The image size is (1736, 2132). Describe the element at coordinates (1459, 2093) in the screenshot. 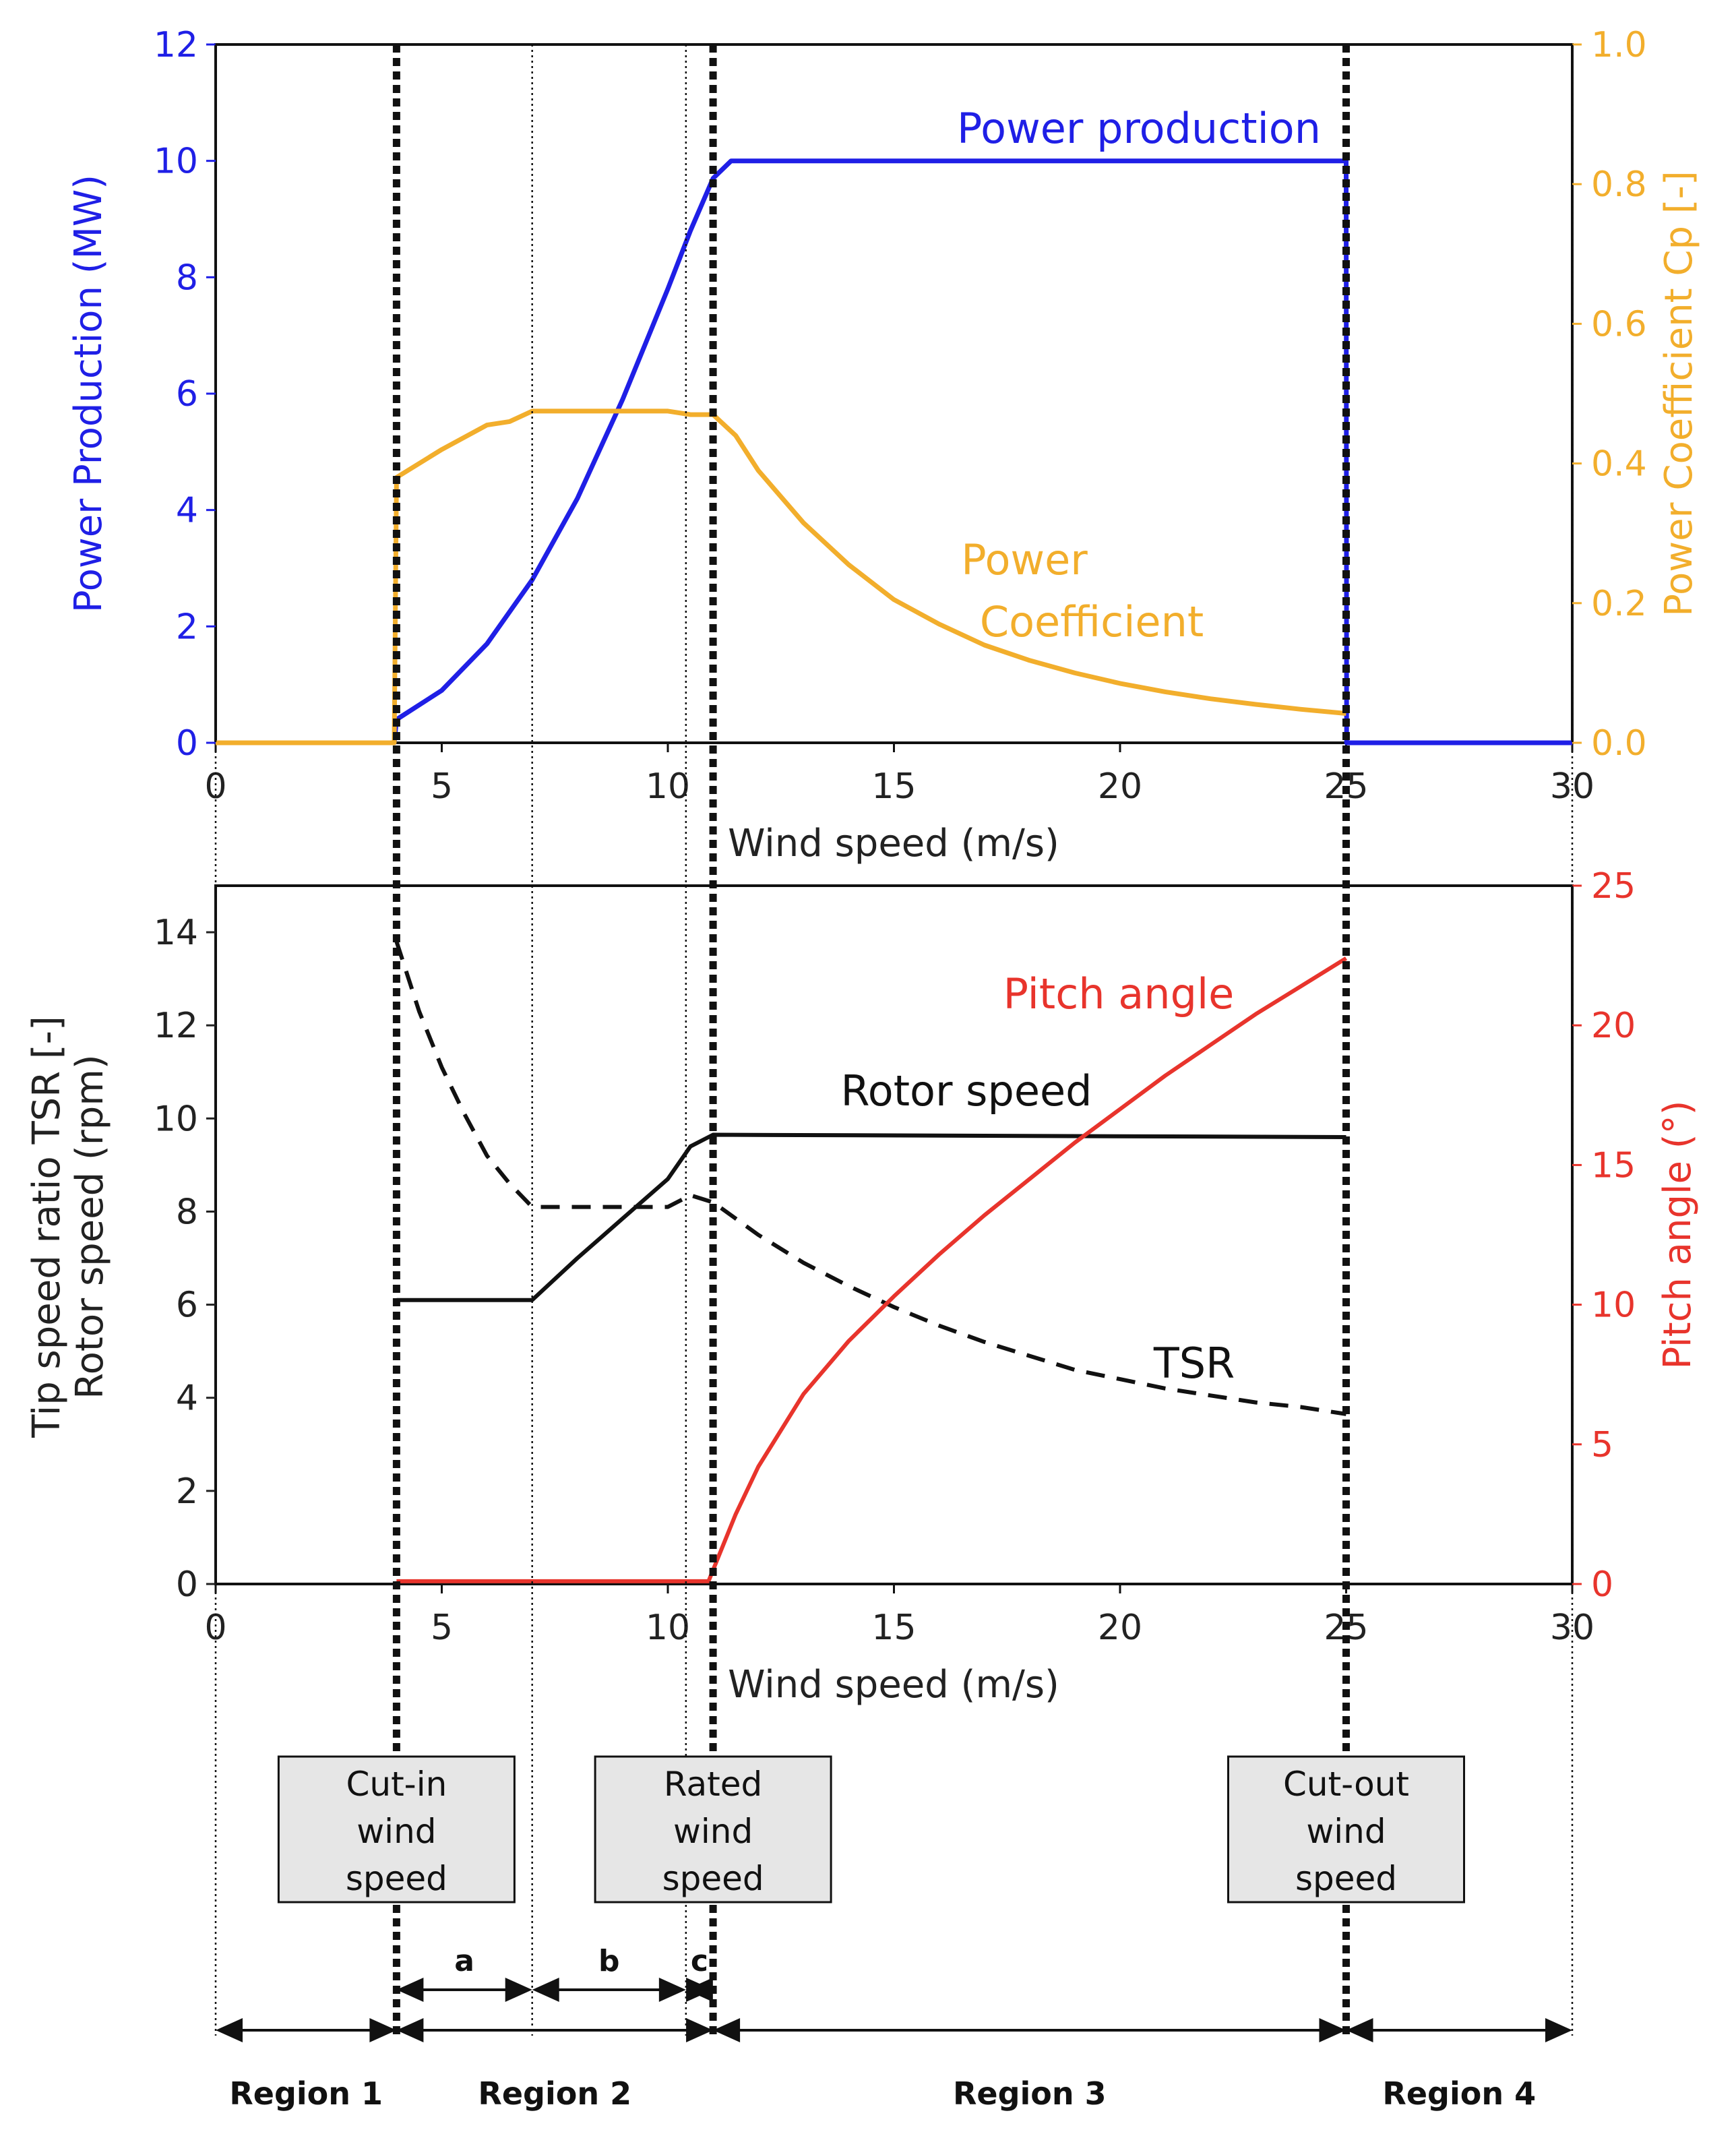

I see `region-label-4: Region 4` at that location.